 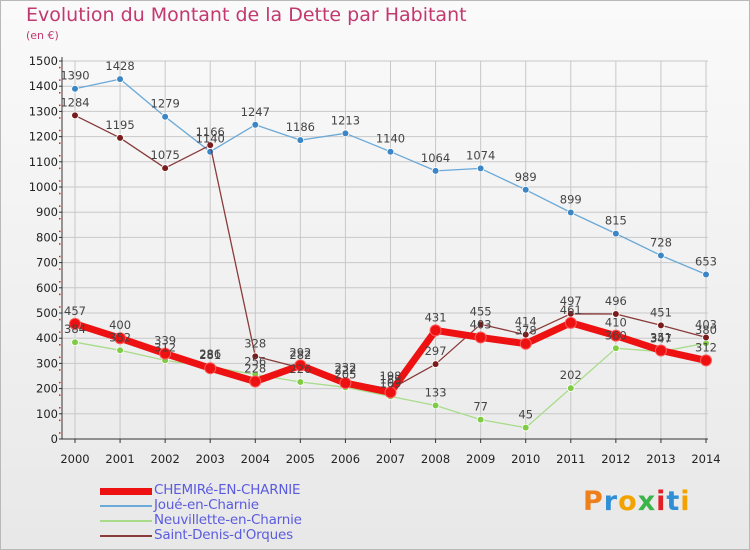 What do you see at coordinates (661, 501) in the screenshot?
I see `logo-letter: i` at bounding box center [661, 501].